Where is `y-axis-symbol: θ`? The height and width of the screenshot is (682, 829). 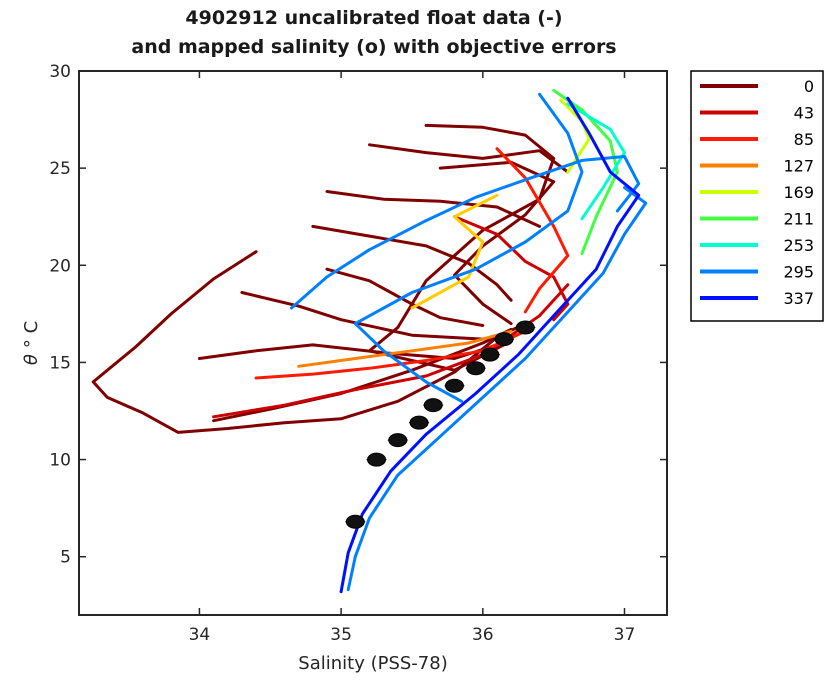 y-axis-symbol: θ is located at coordinates (31, 359).